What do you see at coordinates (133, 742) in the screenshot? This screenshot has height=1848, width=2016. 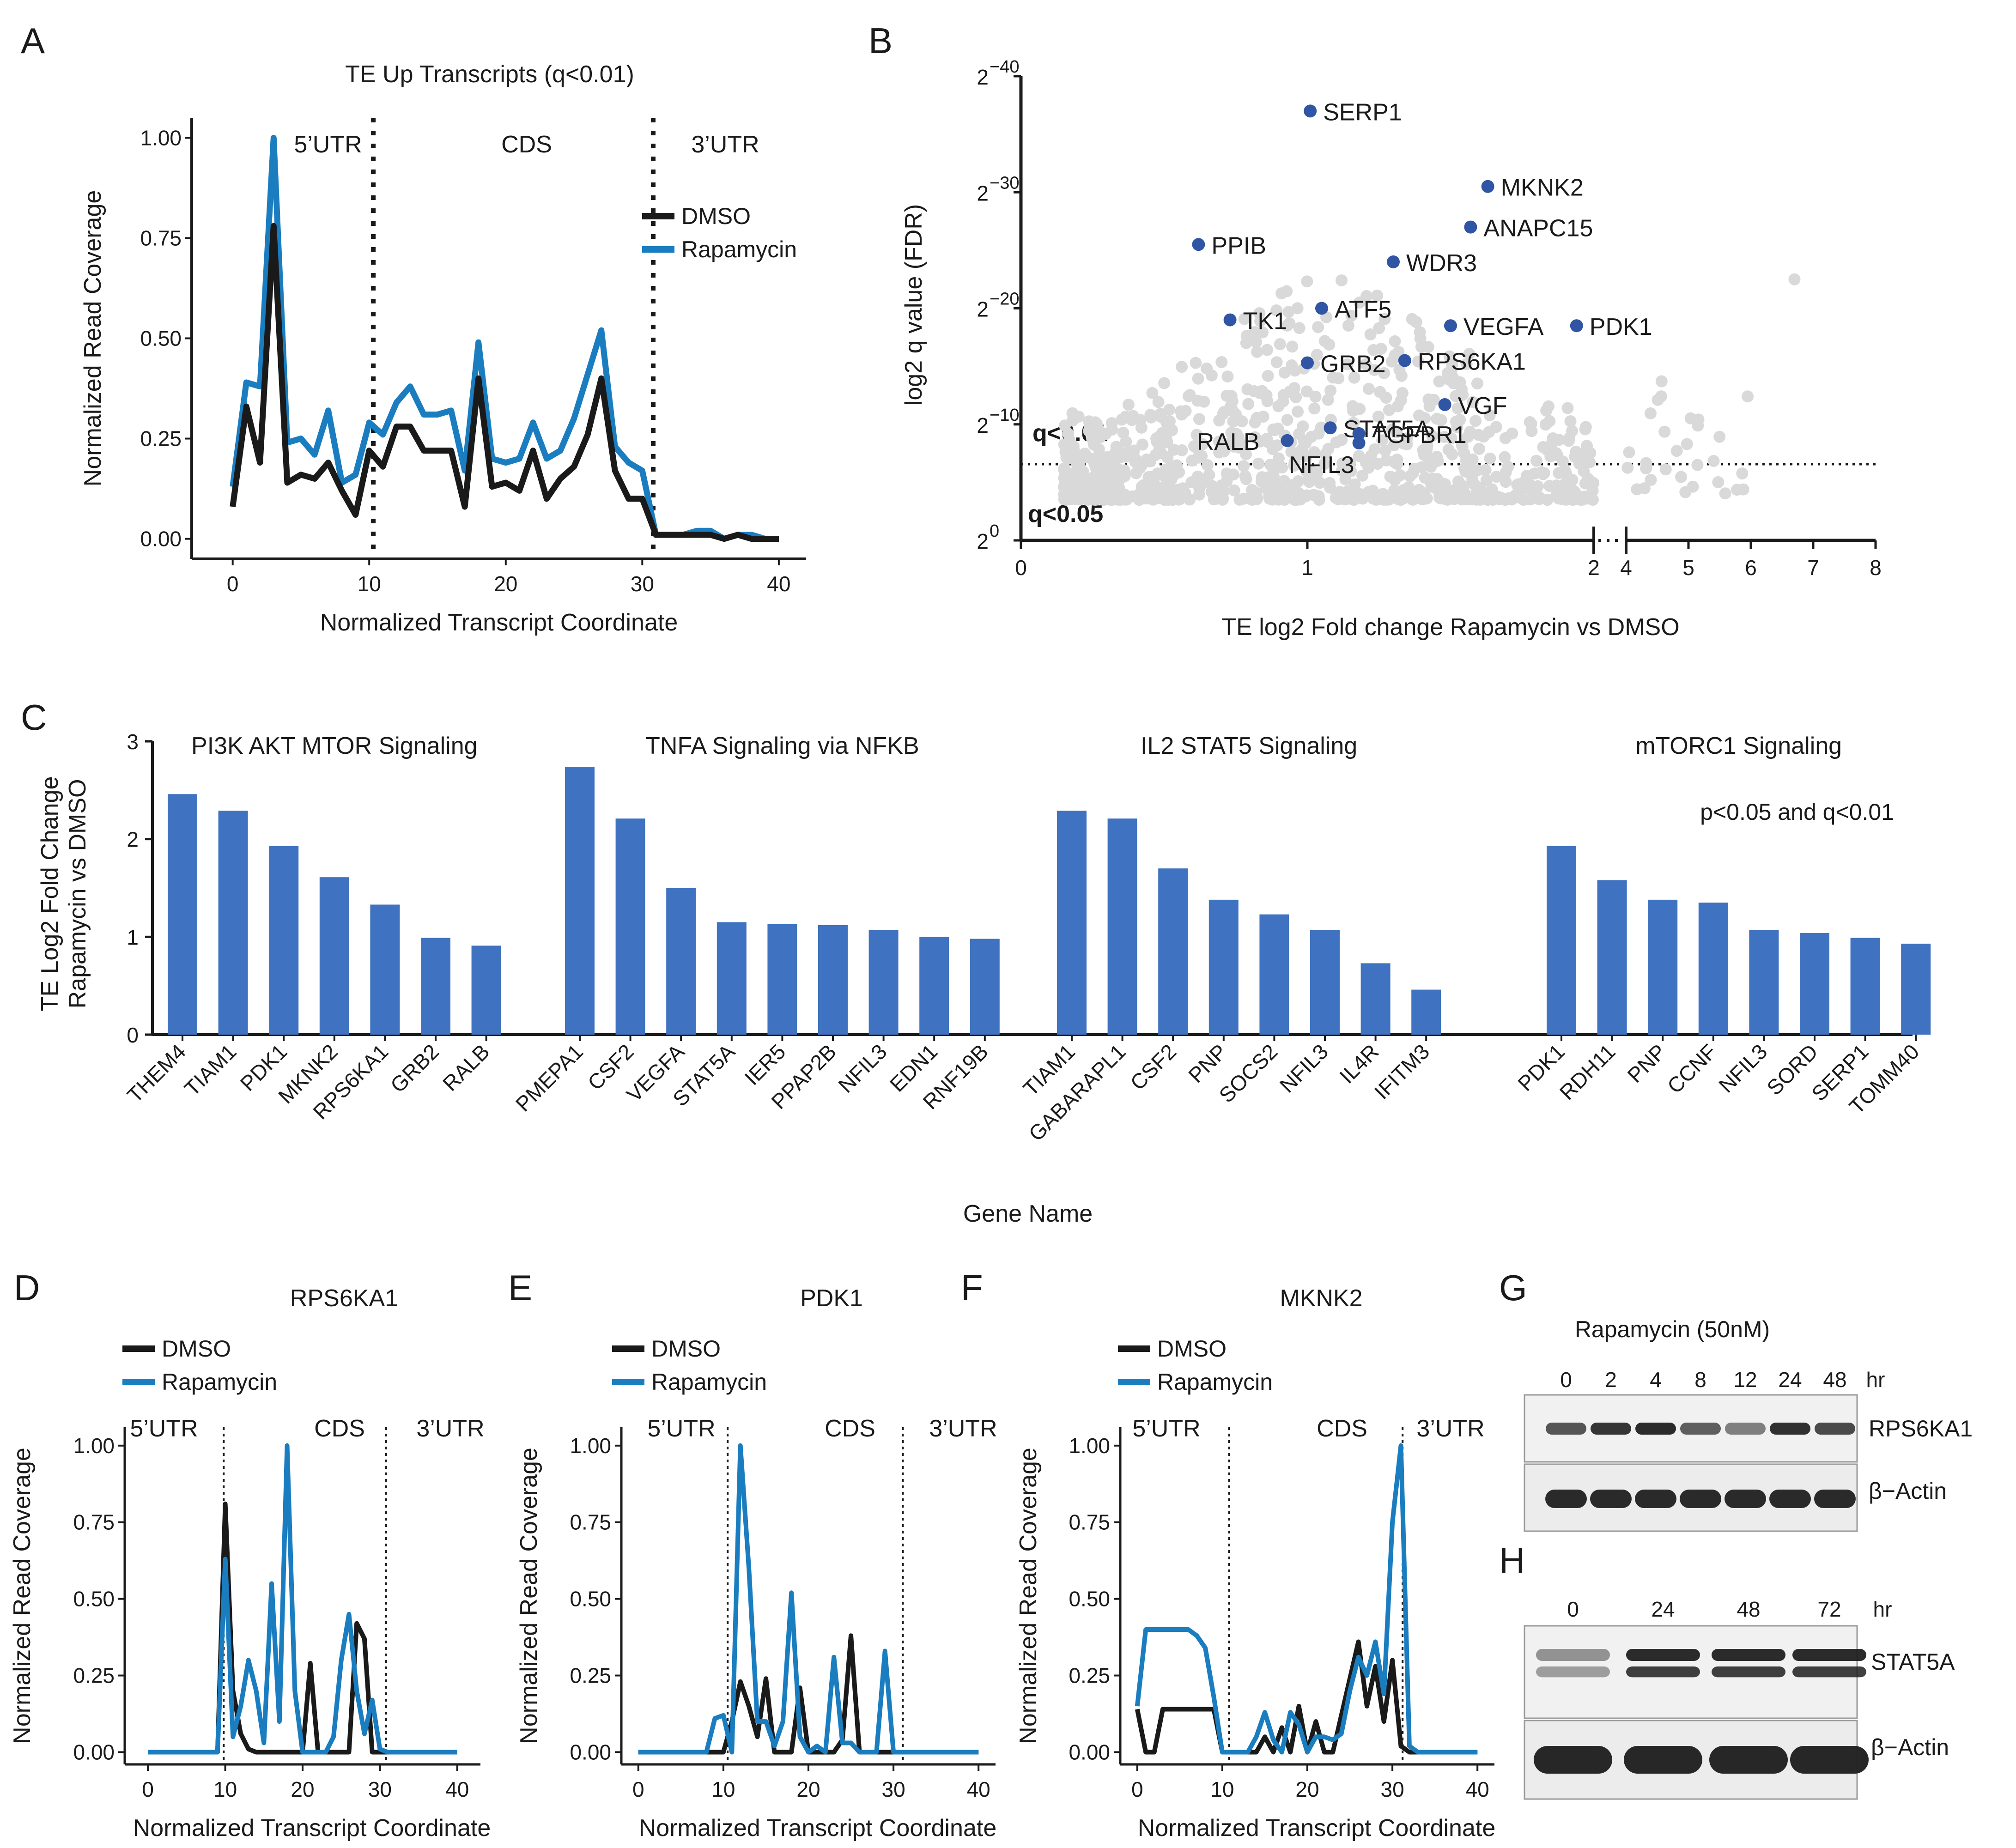 I see `y-tick-label: 3` at bounding box center [133, 742].